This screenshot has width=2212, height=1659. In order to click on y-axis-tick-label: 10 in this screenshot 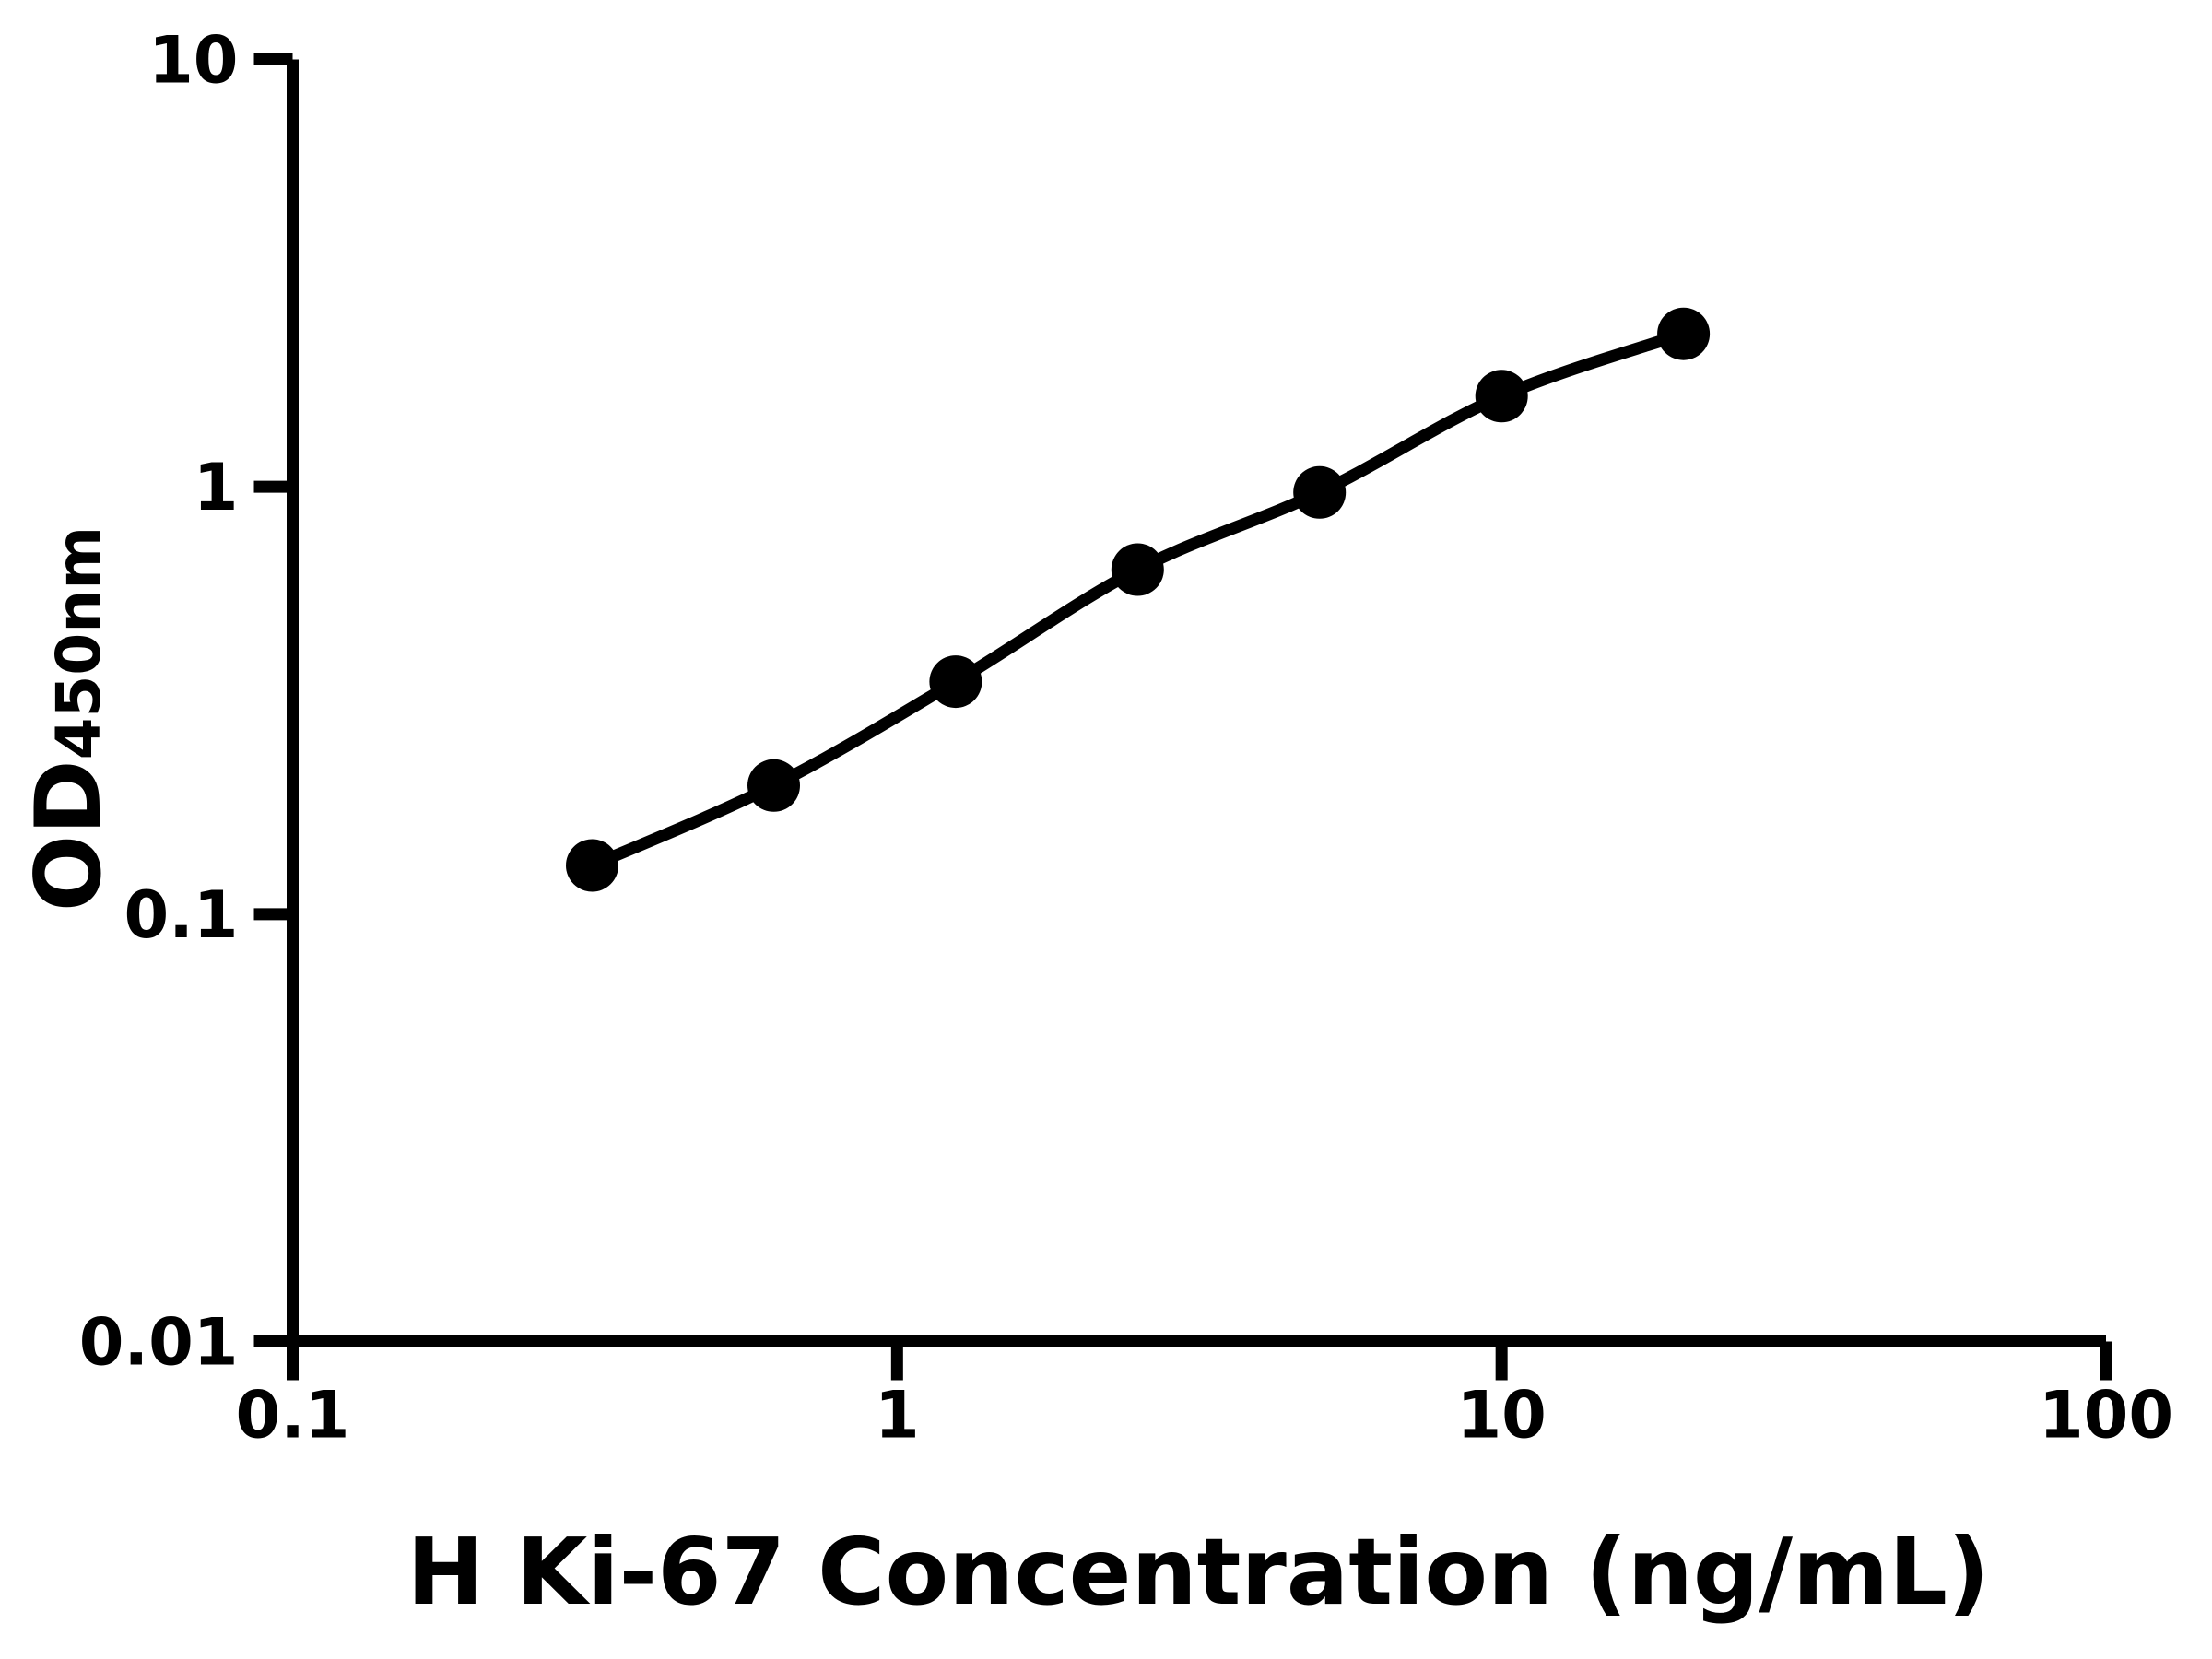, I will do `click(193, 61)`.